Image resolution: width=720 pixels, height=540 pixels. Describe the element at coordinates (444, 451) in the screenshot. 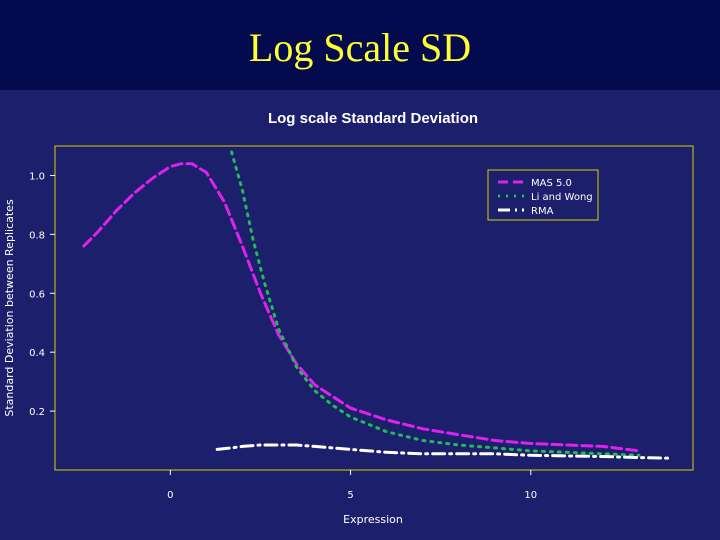

I see `series-line-rma` at that location.